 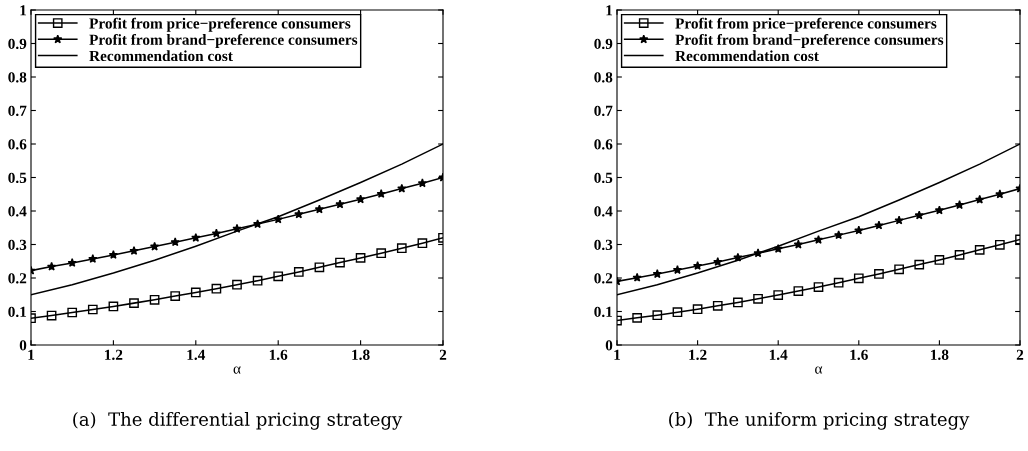 I want to click on x-tick-label: 1.8, so click(x=361, y=354).